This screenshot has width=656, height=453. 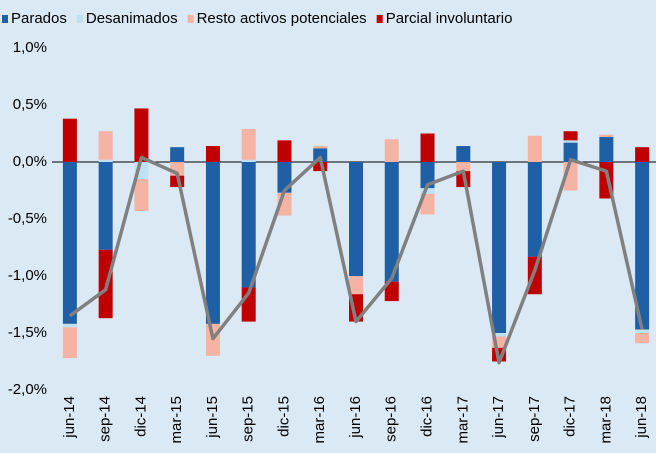 What do you see at coordinates (27, 275) in the screenshot?
I see `y-tick-label: -1,0%` at bounding box center [27, 275].